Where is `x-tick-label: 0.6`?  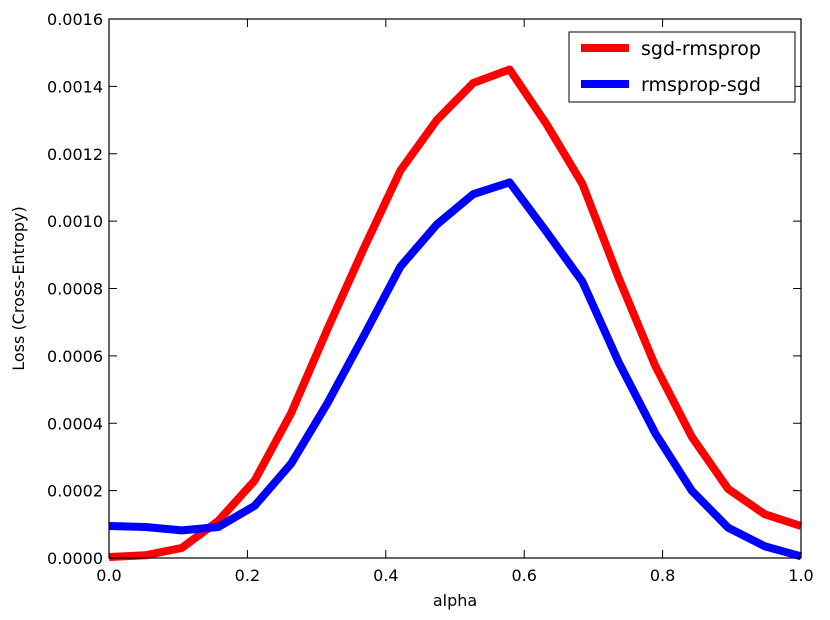 x-tick-label: 0.6 is located at coordinates (523, 575).